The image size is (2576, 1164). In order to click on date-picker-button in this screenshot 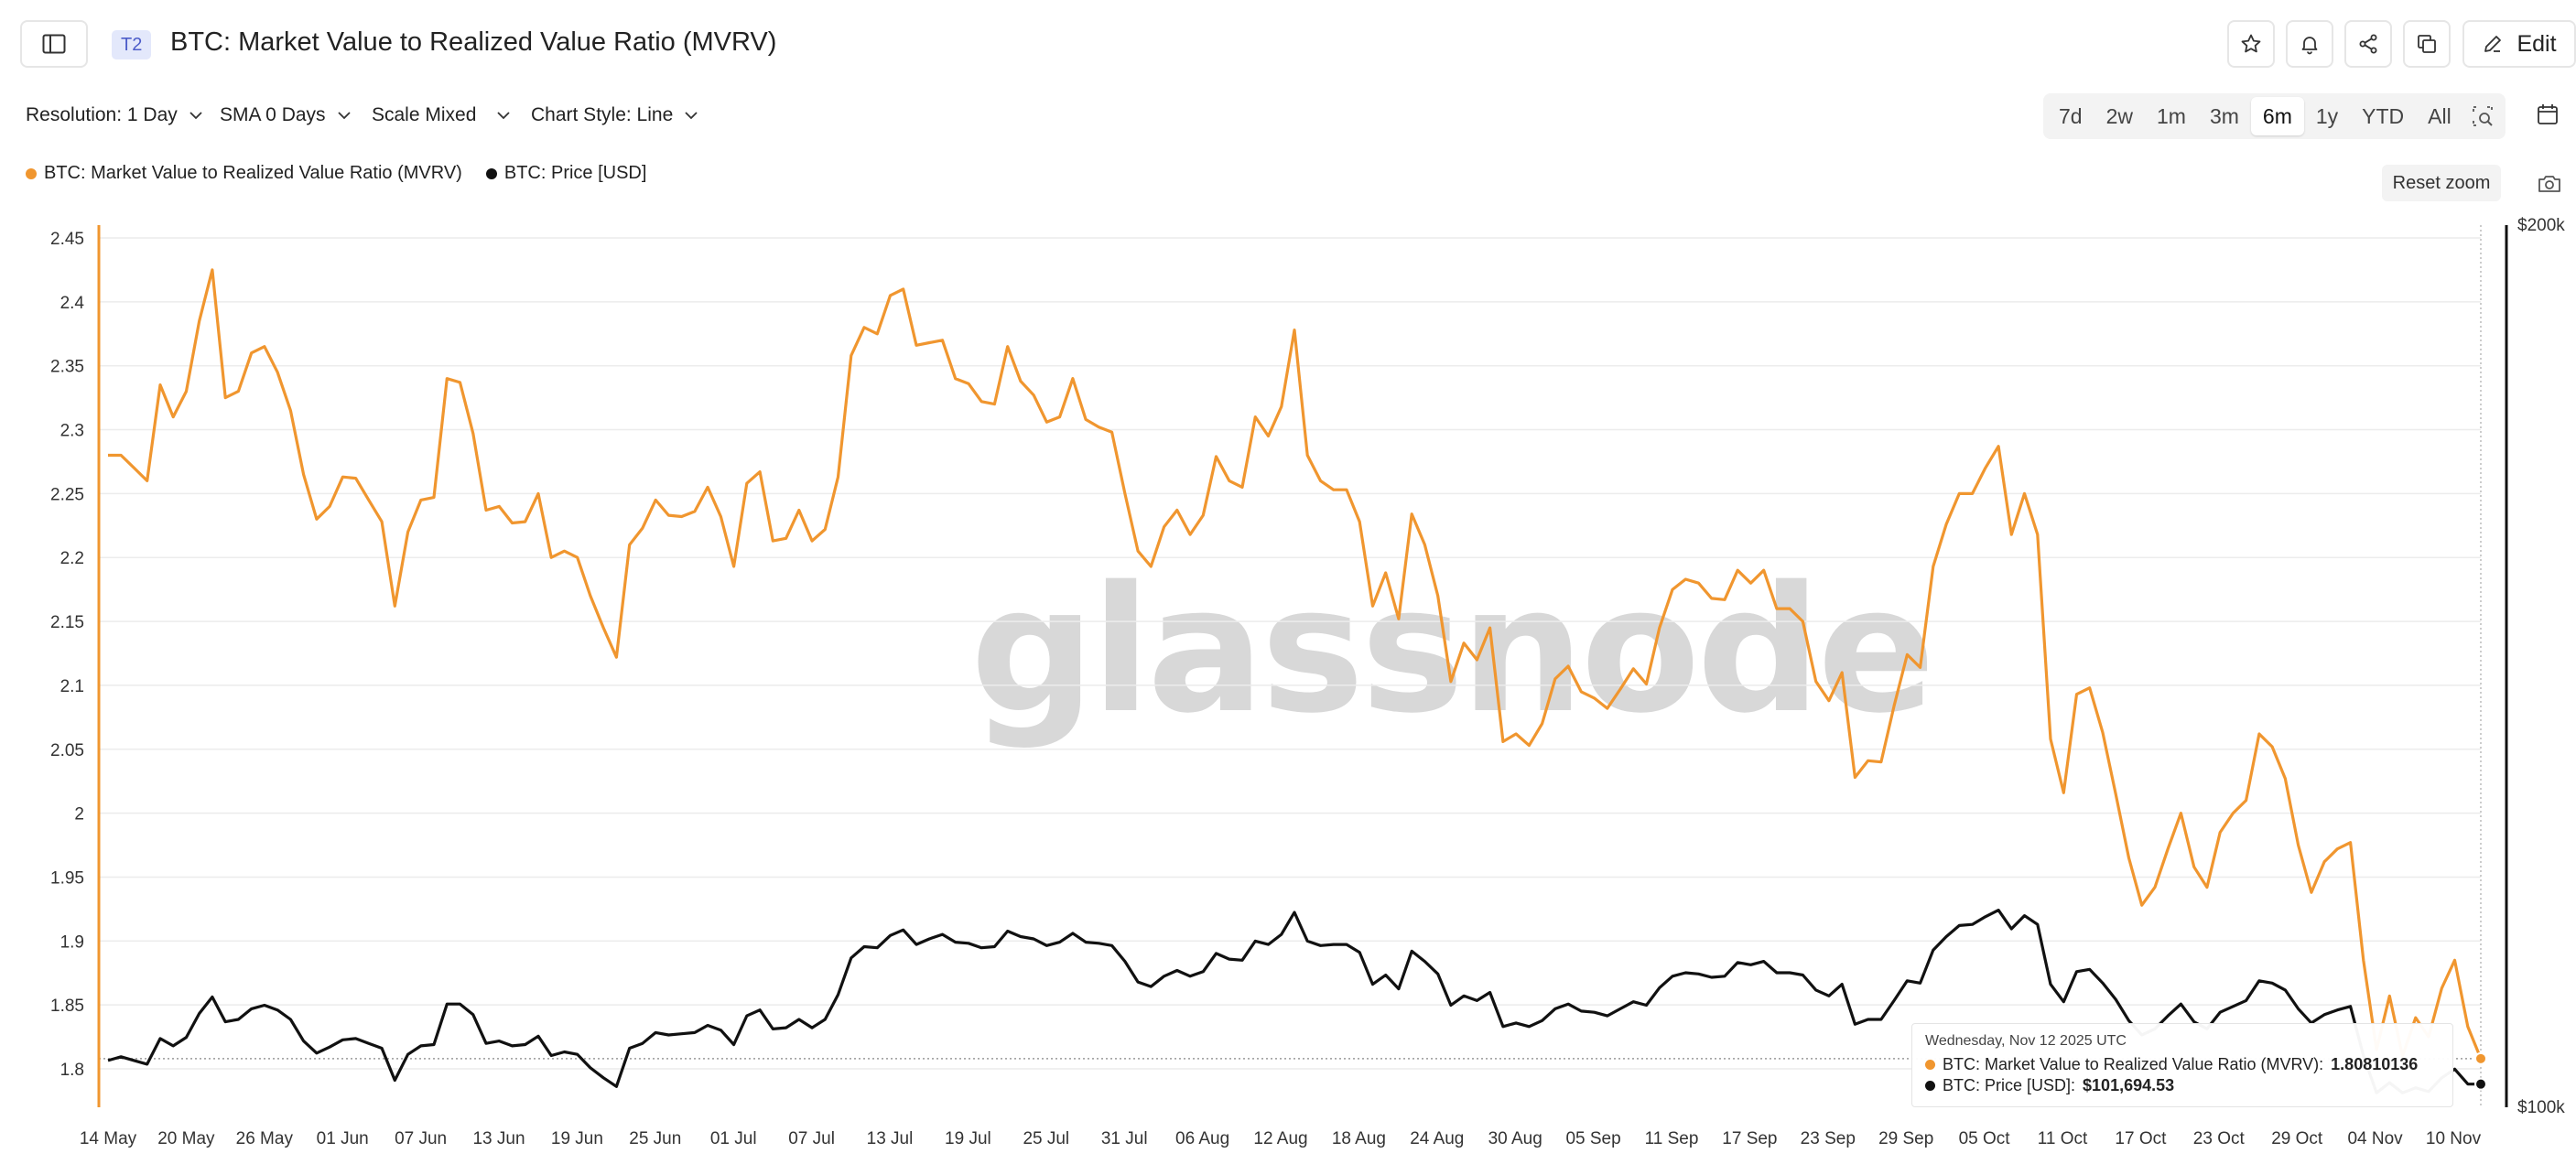, I will do `click(2547, 114)`.